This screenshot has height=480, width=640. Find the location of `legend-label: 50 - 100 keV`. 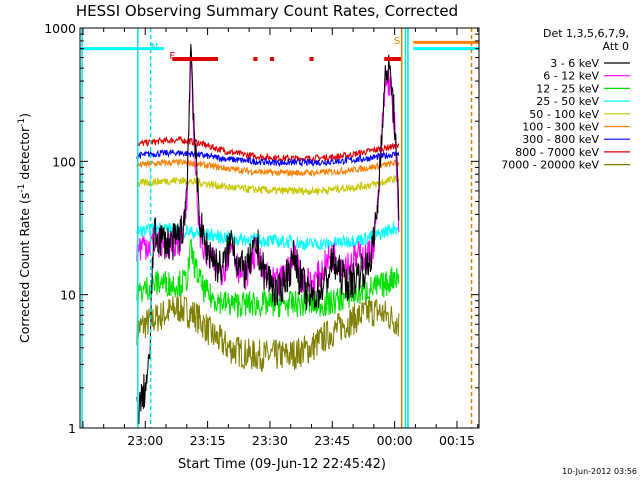

legend-label: 50 - 100 keV is located at coordinates (564, 114).